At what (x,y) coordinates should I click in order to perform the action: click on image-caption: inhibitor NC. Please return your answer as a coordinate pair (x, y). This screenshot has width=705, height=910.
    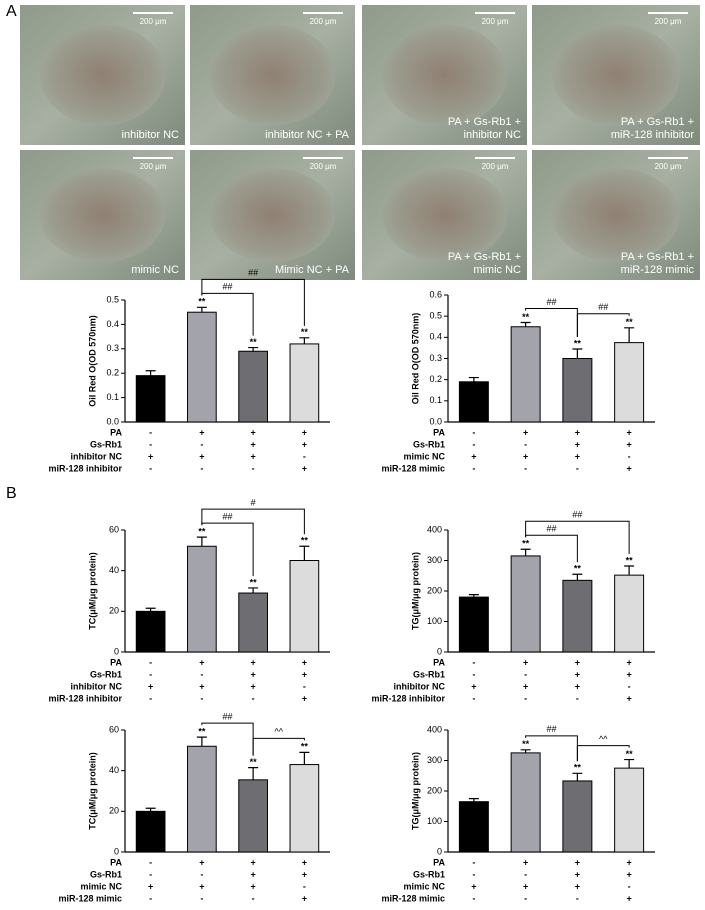
    Looking at the image, I should click on (493, 135).